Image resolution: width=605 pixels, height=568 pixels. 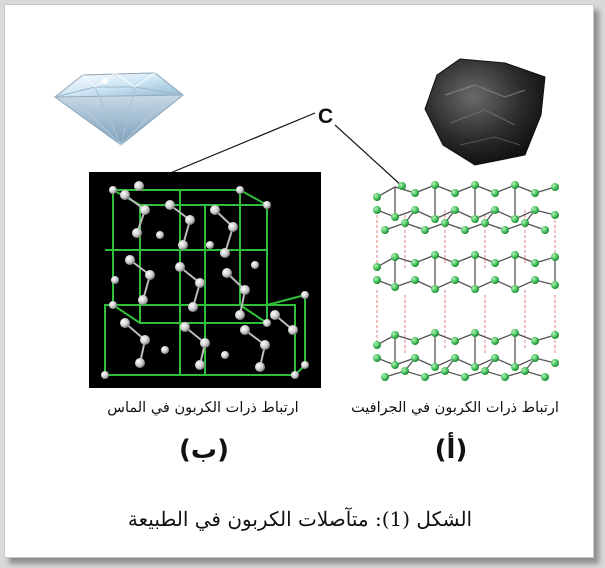 I want to click on graphite-letter-label: (أ), so click(x=451, y=450).